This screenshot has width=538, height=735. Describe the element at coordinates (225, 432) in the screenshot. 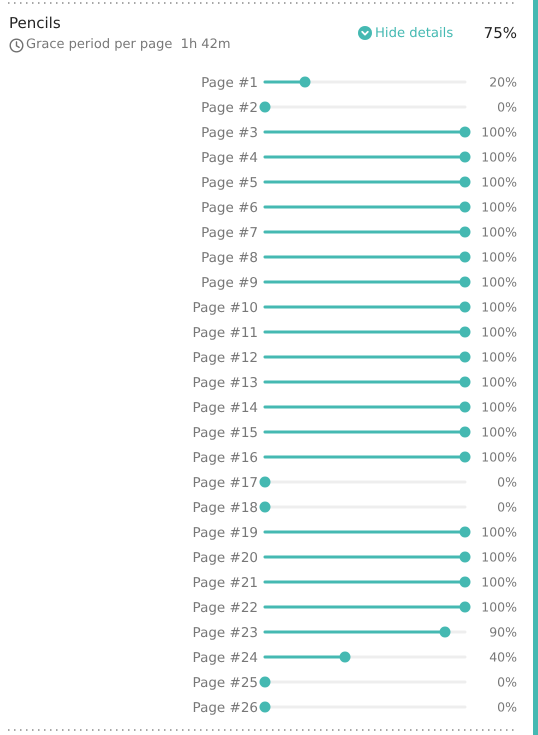

I see `y-tick-label: Page #15` at that location.